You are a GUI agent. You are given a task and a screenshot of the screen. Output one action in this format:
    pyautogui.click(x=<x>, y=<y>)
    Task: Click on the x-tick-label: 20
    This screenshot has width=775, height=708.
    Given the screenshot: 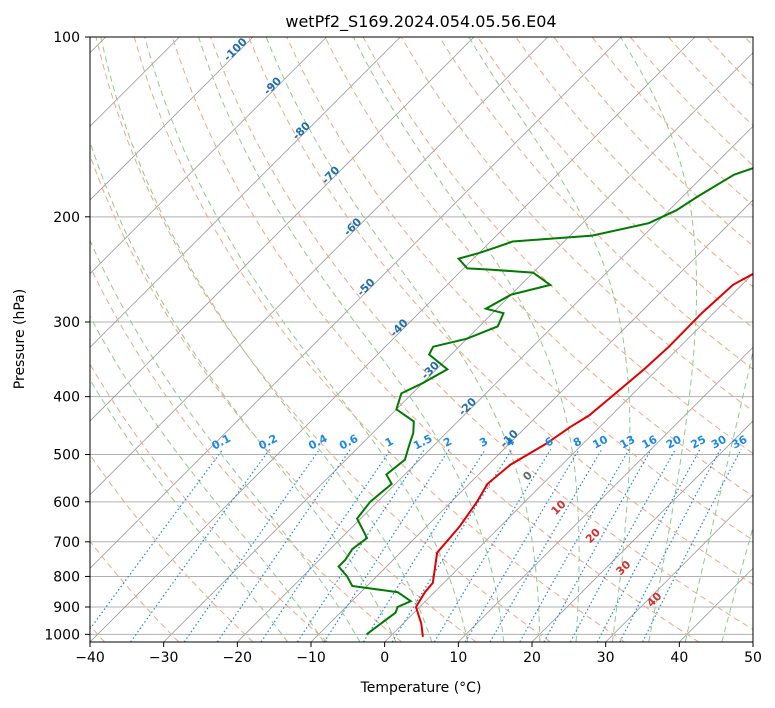 What is the action you would take?
    pyautogui.click(x=532, y=658)
    